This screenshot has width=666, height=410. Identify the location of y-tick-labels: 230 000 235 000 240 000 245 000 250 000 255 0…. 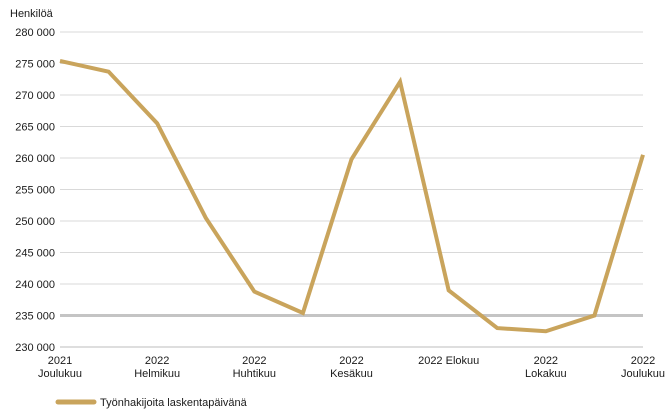
(35, 190).